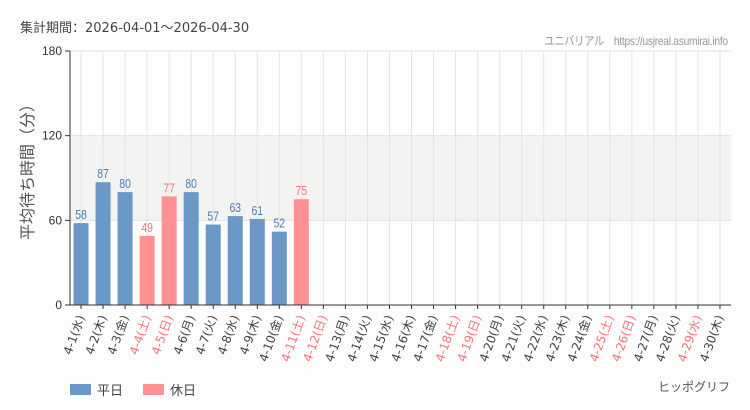 Image resolution: width=750 pixels, height=410 pixels. I want to click on holiday-swatch, so click(154, 389).